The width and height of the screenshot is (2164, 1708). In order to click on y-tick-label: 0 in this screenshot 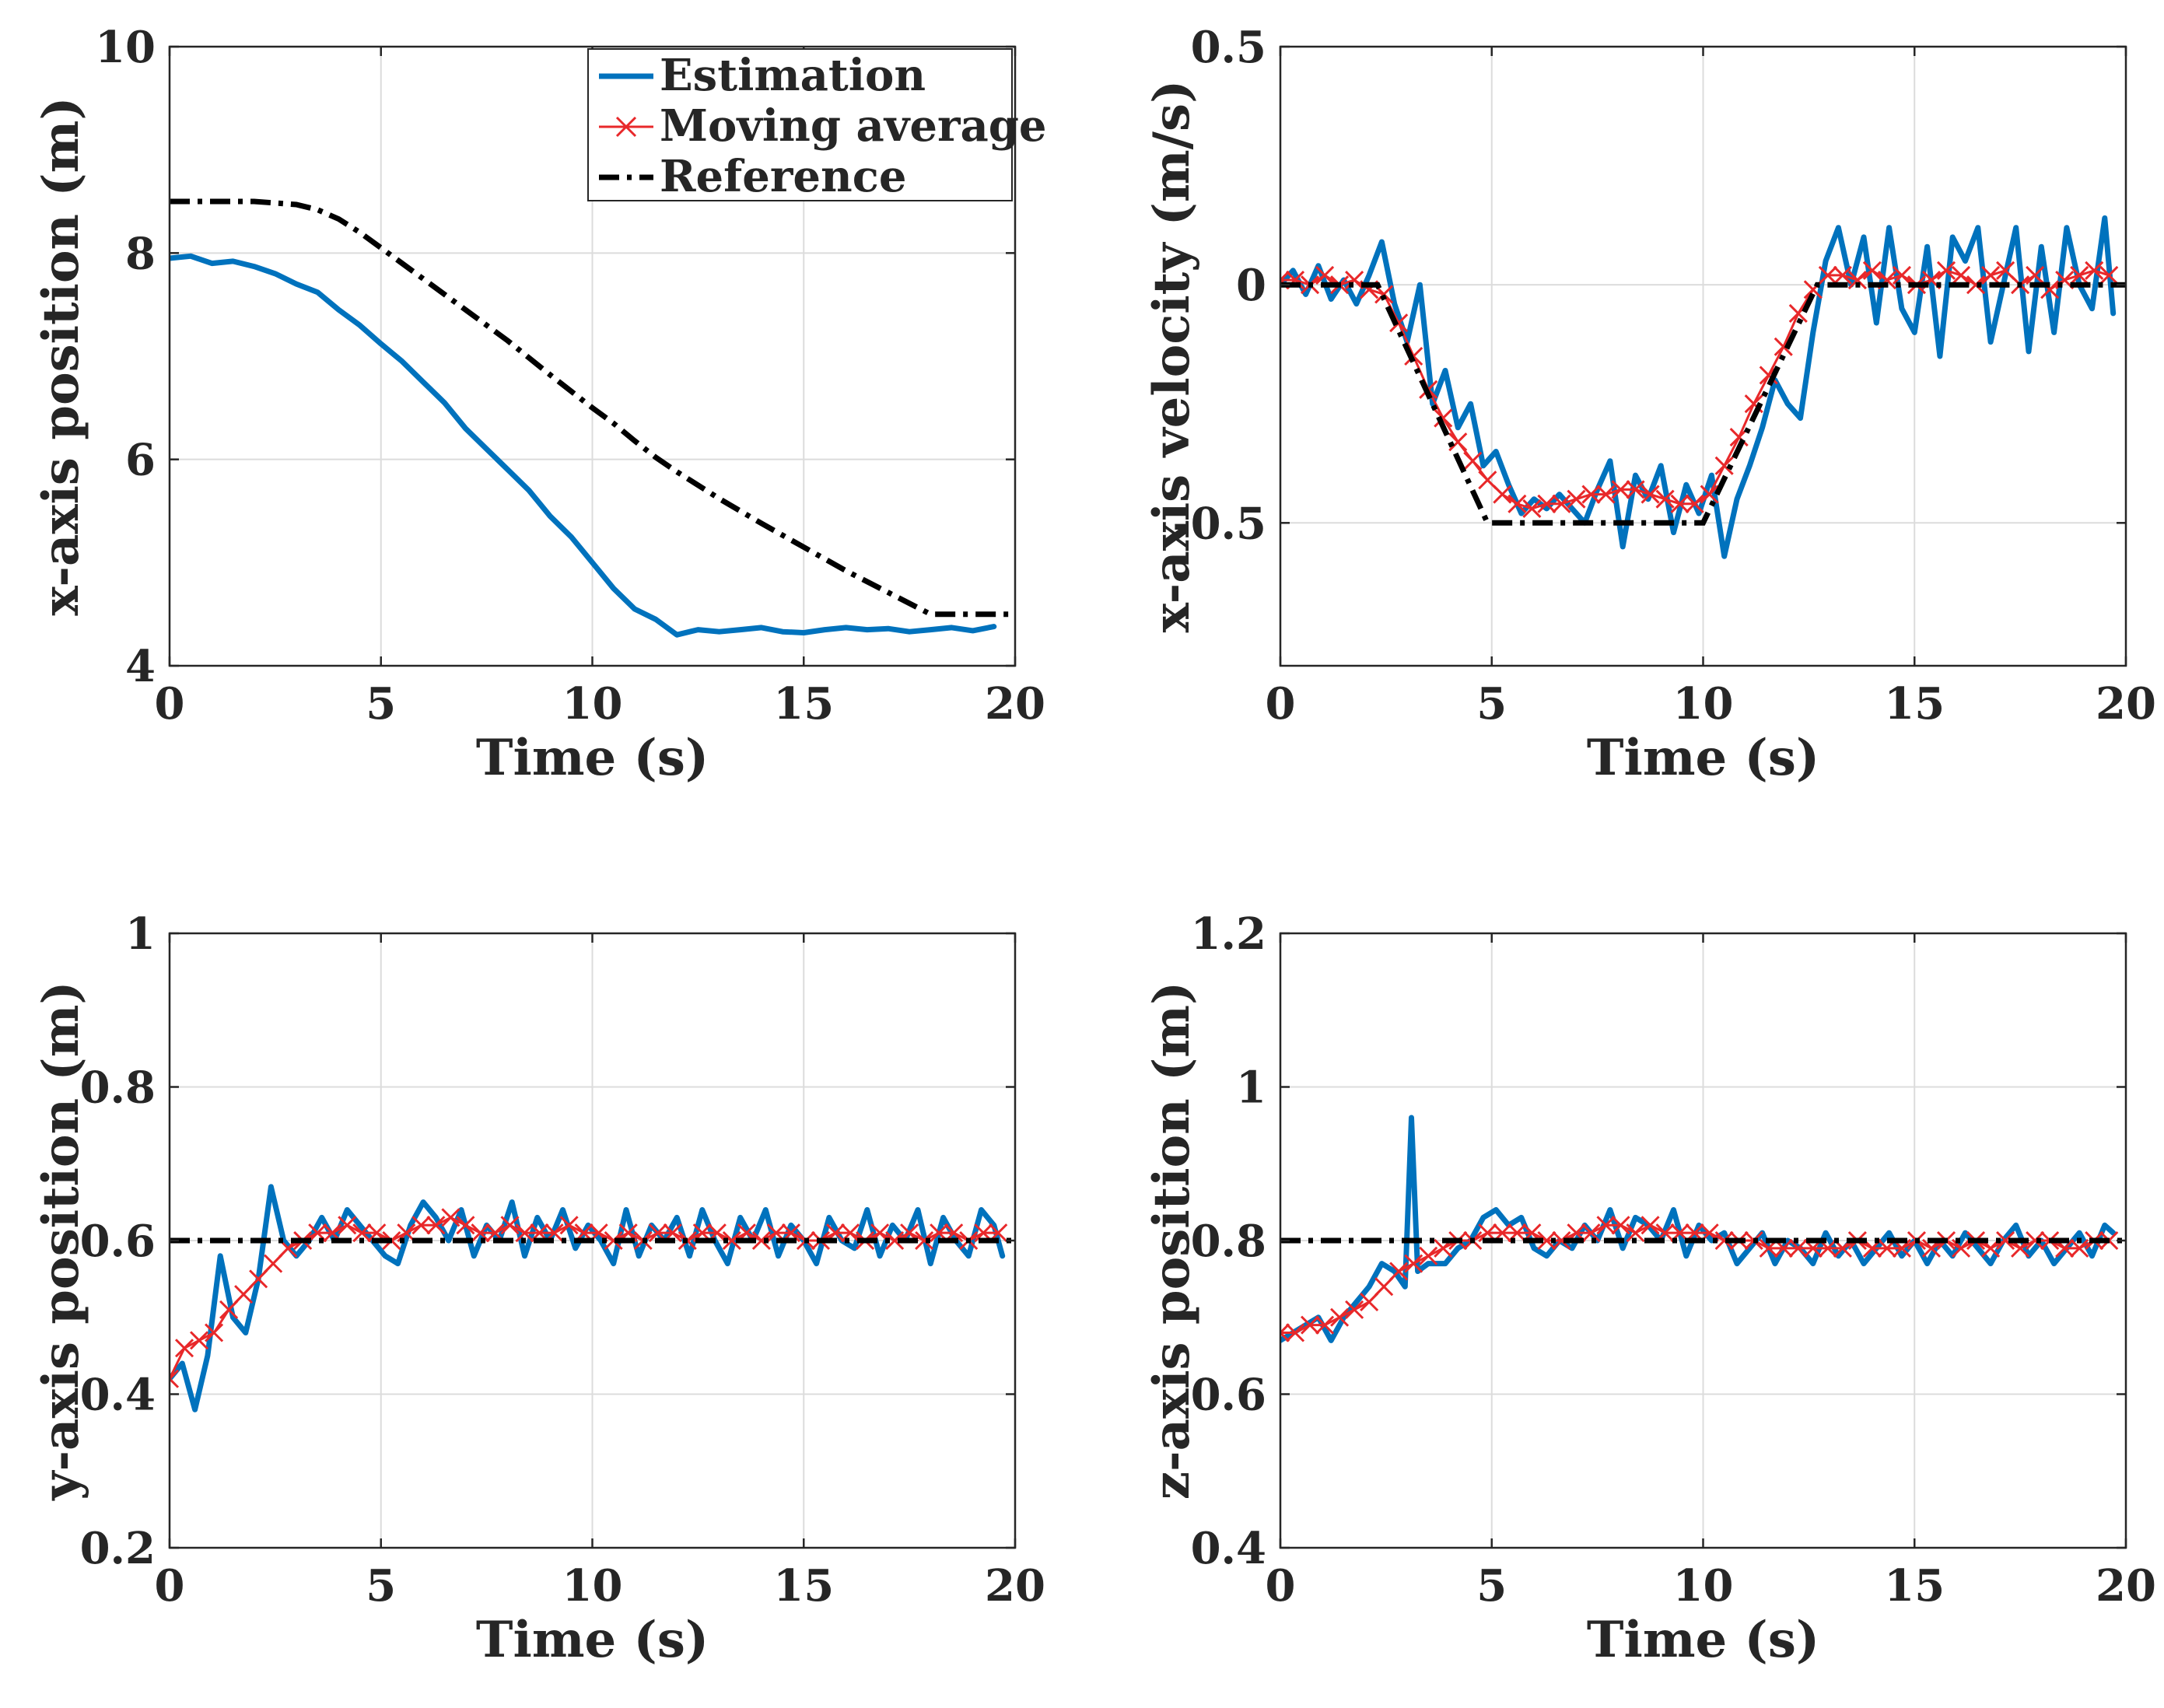, I will do `click(1251, 286)`.